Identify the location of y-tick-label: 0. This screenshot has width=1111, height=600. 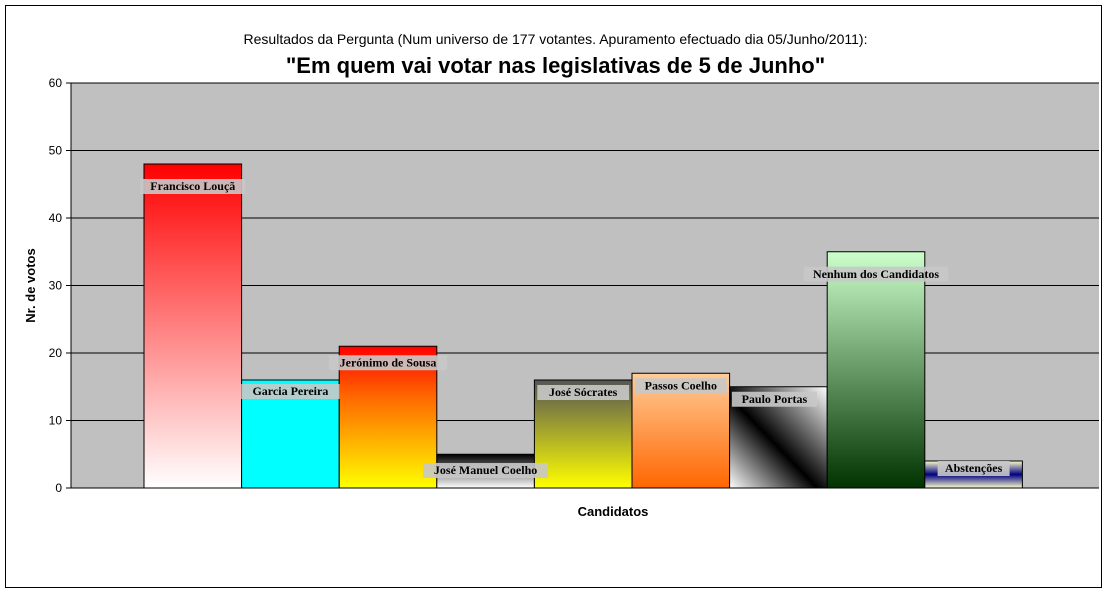
(58, 488).